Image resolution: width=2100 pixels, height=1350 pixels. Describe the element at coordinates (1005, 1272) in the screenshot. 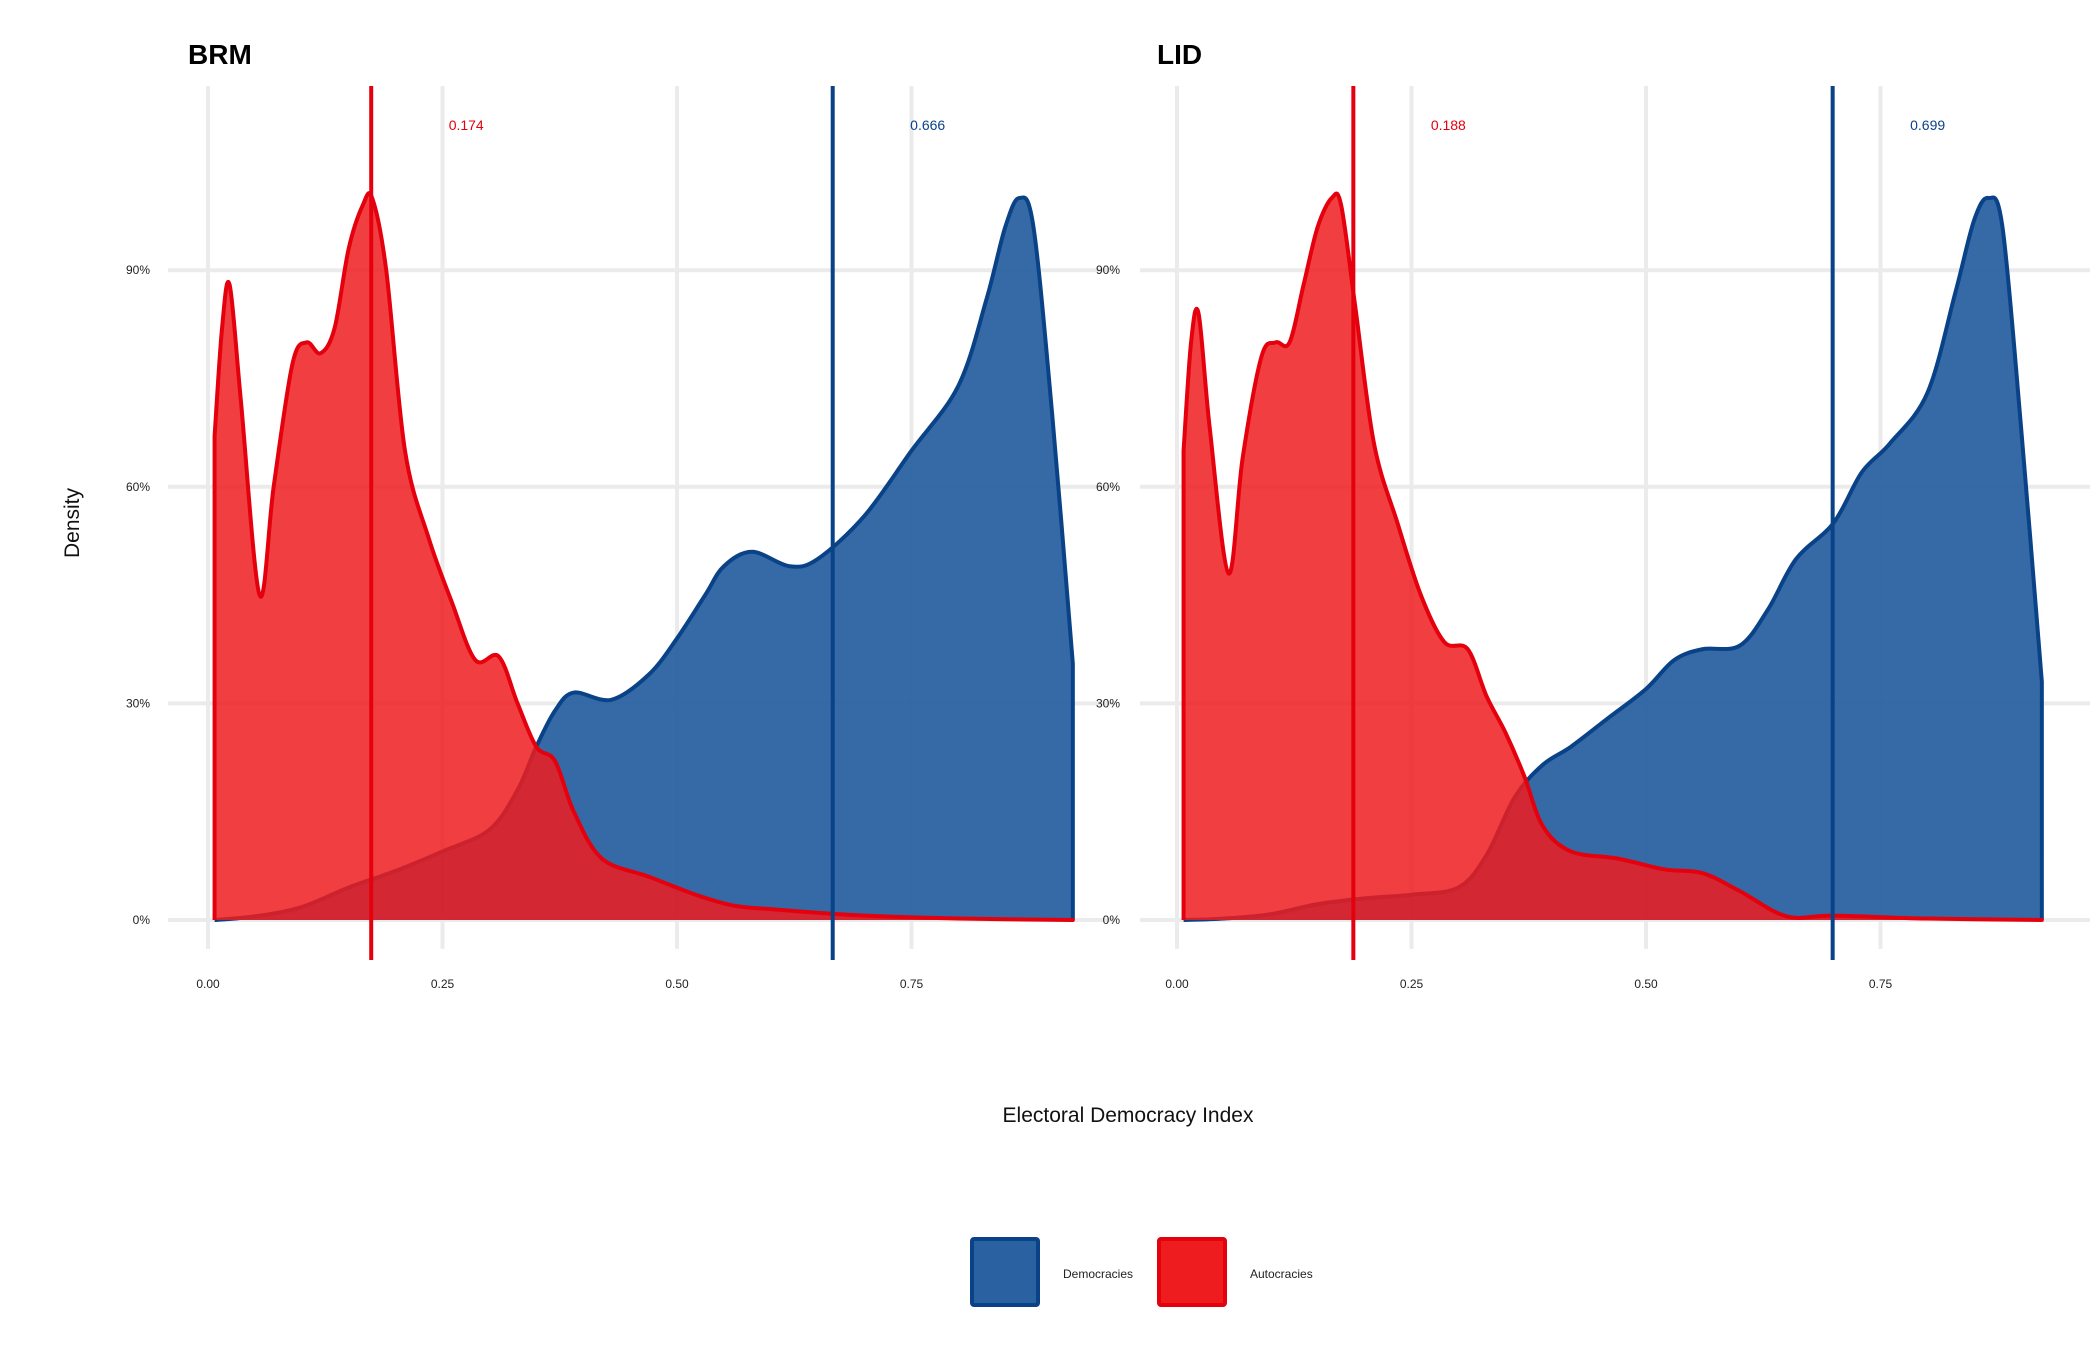

I see `legend-key-democracies` at that location.